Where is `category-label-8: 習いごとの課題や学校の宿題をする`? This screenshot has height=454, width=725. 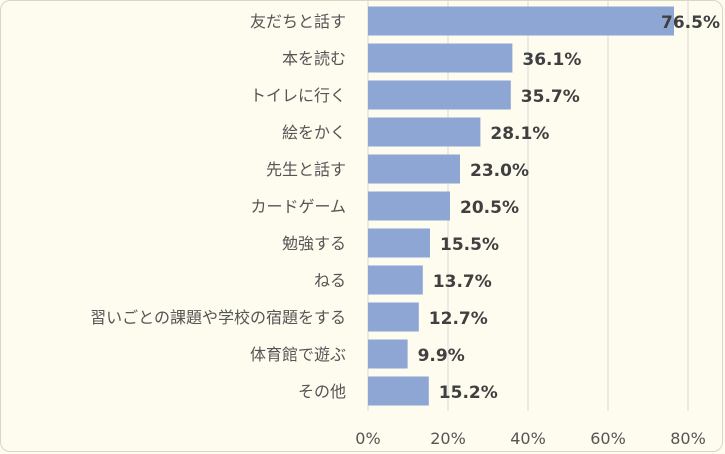 category-label-8: 習いごとの課題や学校の宿題をする is located at coordinates (218, 317).